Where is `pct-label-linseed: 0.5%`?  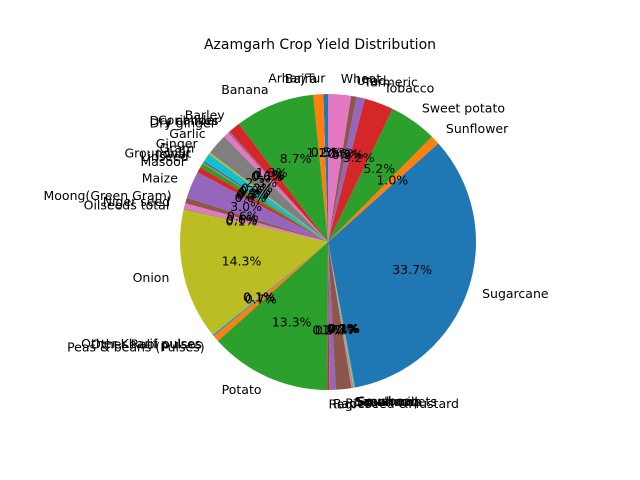 pct-label-linseed: 0.5% is located at coordinates (252, 195).